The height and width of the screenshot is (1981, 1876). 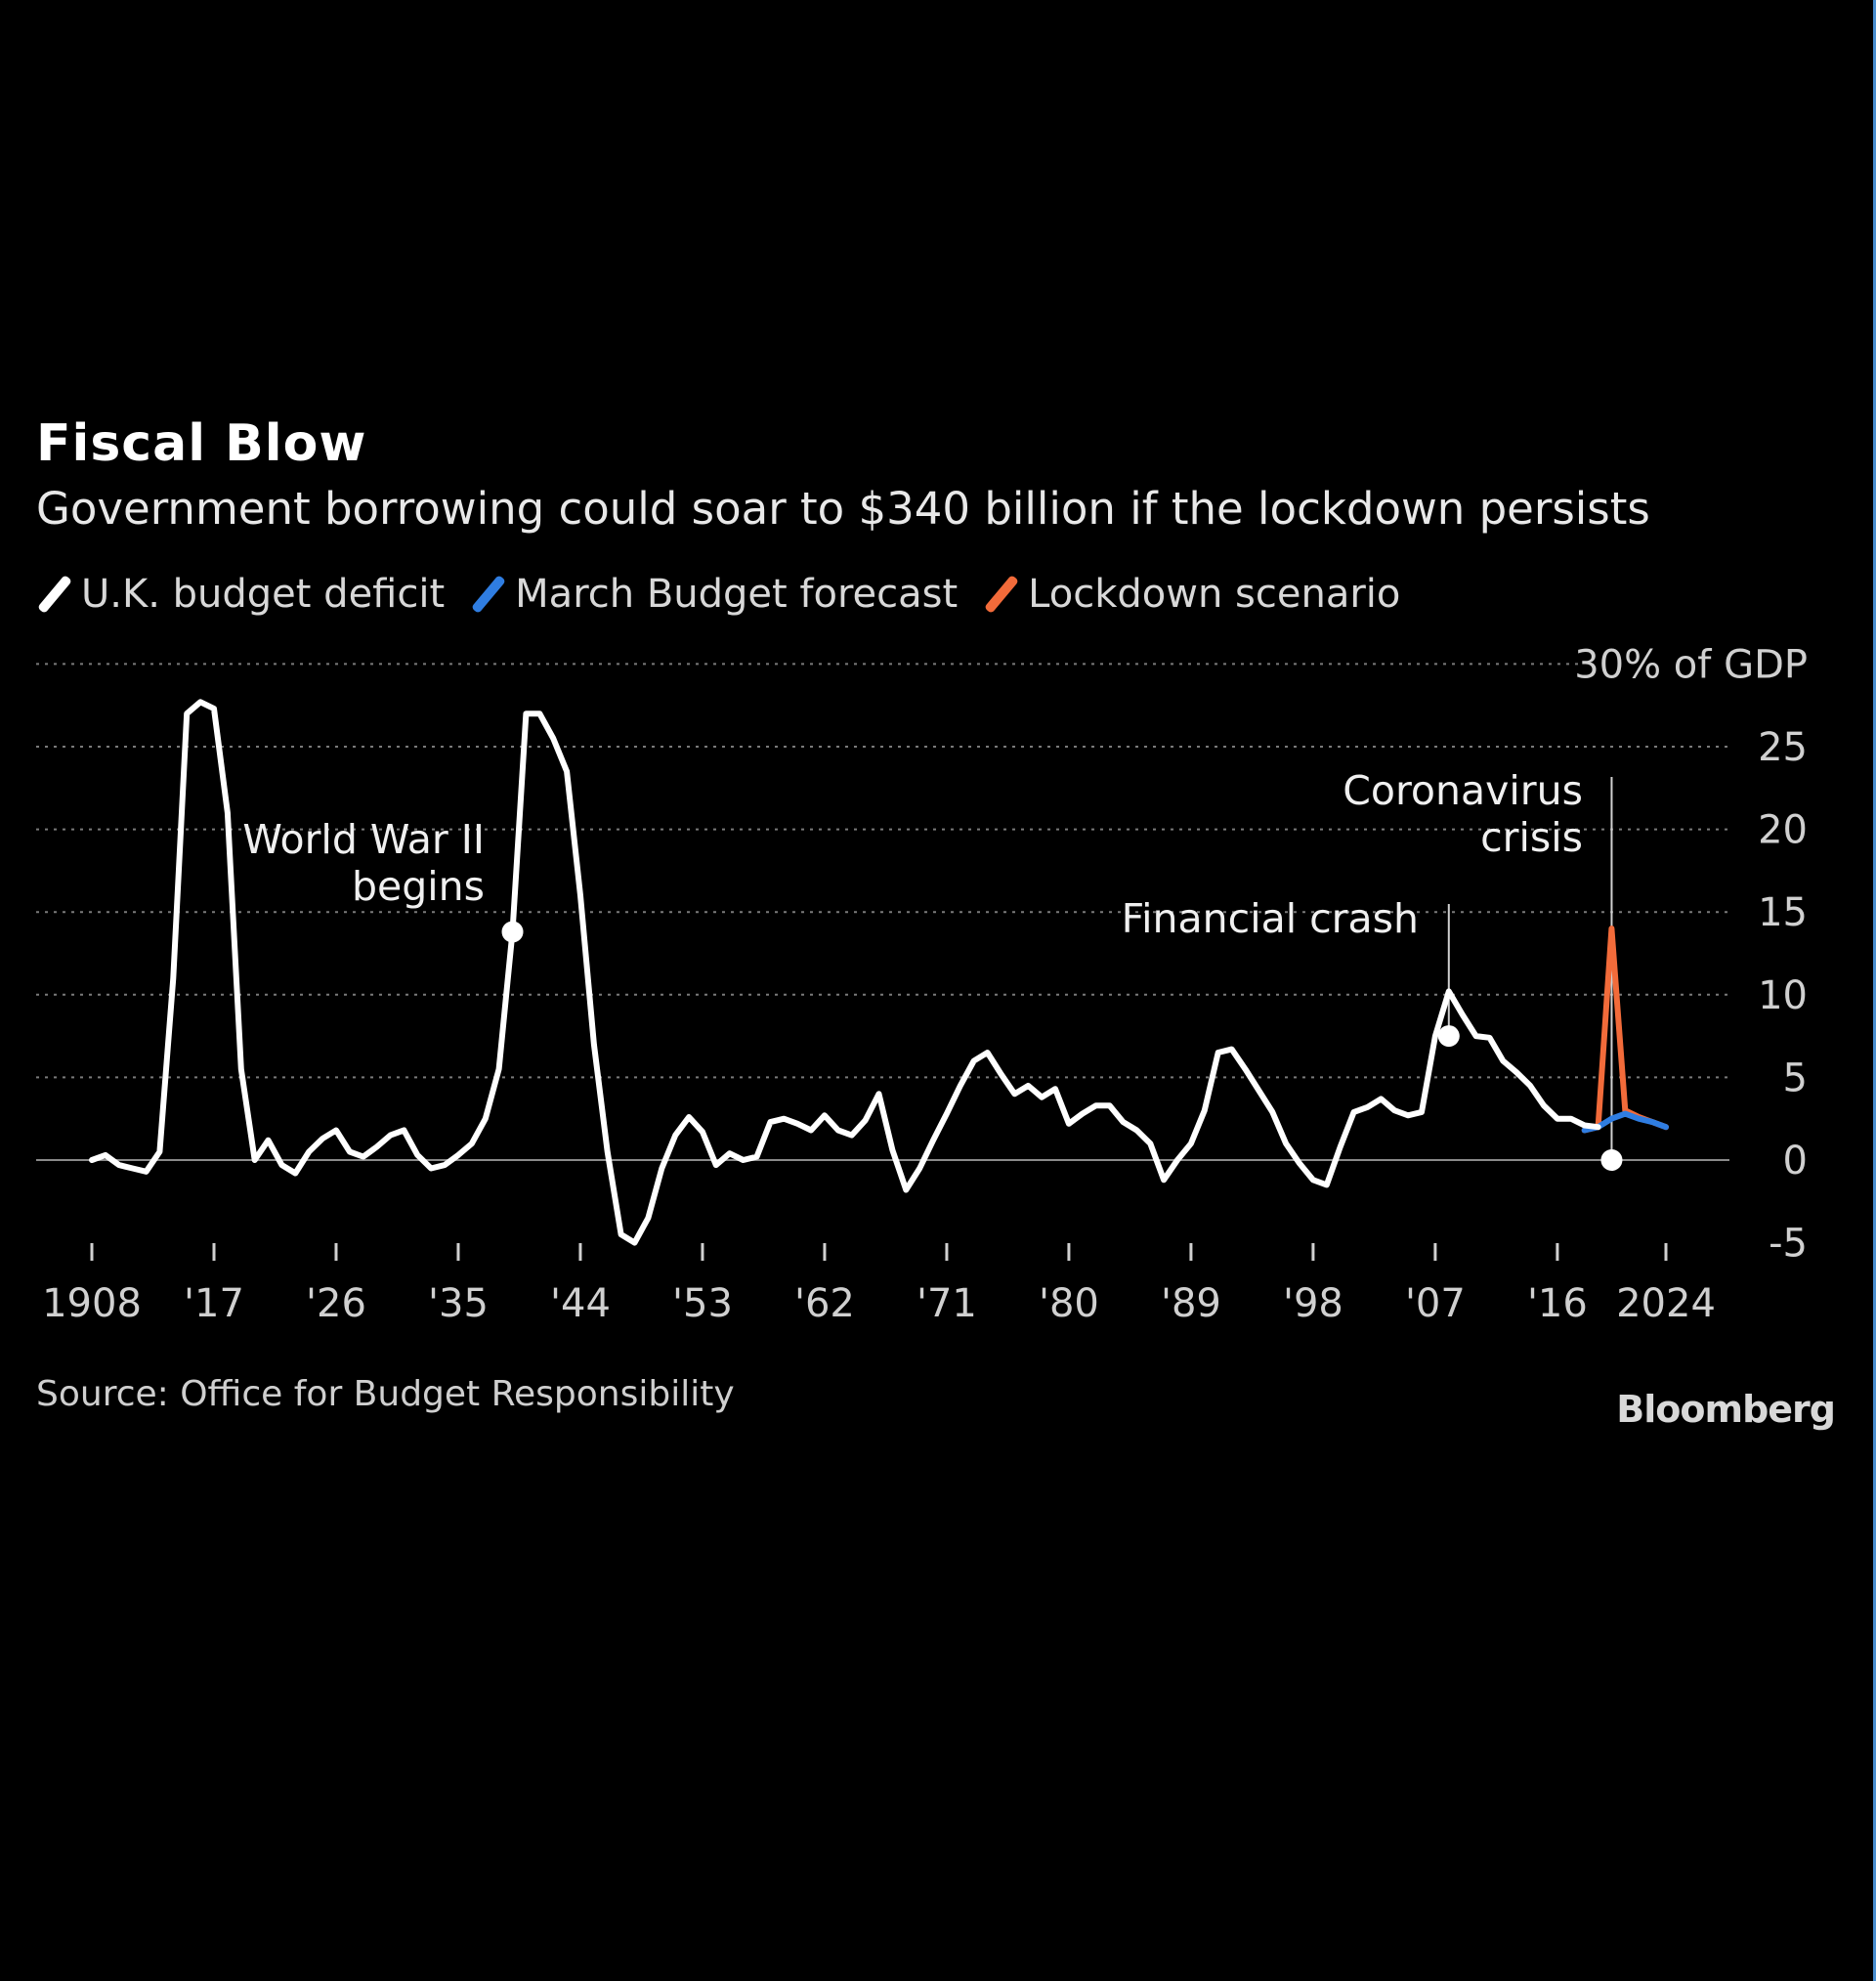 What do you see at coordinates (824, 1303) in the screenshot?
I see `x-tick-label: '62` at bounding box center [824, 1303].